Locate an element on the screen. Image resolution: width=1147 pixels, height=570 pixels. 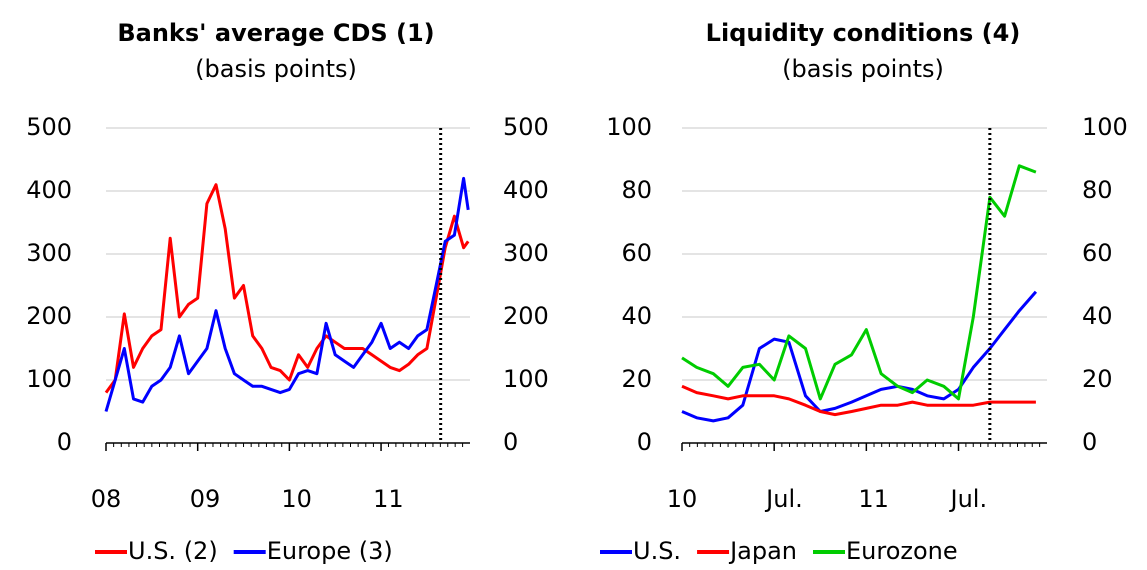
y-tick-label: 80 is located at coordinates (636, 190).